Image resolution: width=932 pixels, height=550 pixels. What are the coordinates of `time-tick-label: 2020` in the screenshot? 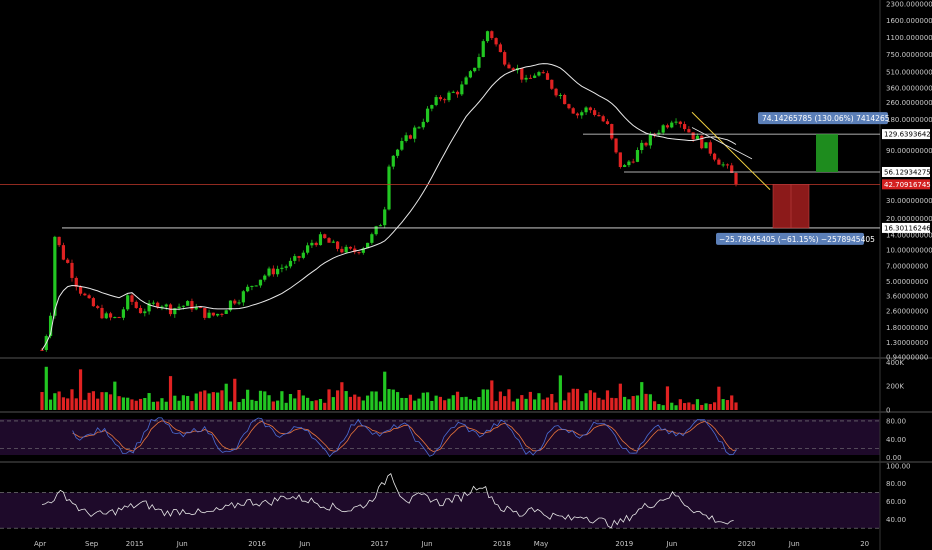 It's located at (747, 544).